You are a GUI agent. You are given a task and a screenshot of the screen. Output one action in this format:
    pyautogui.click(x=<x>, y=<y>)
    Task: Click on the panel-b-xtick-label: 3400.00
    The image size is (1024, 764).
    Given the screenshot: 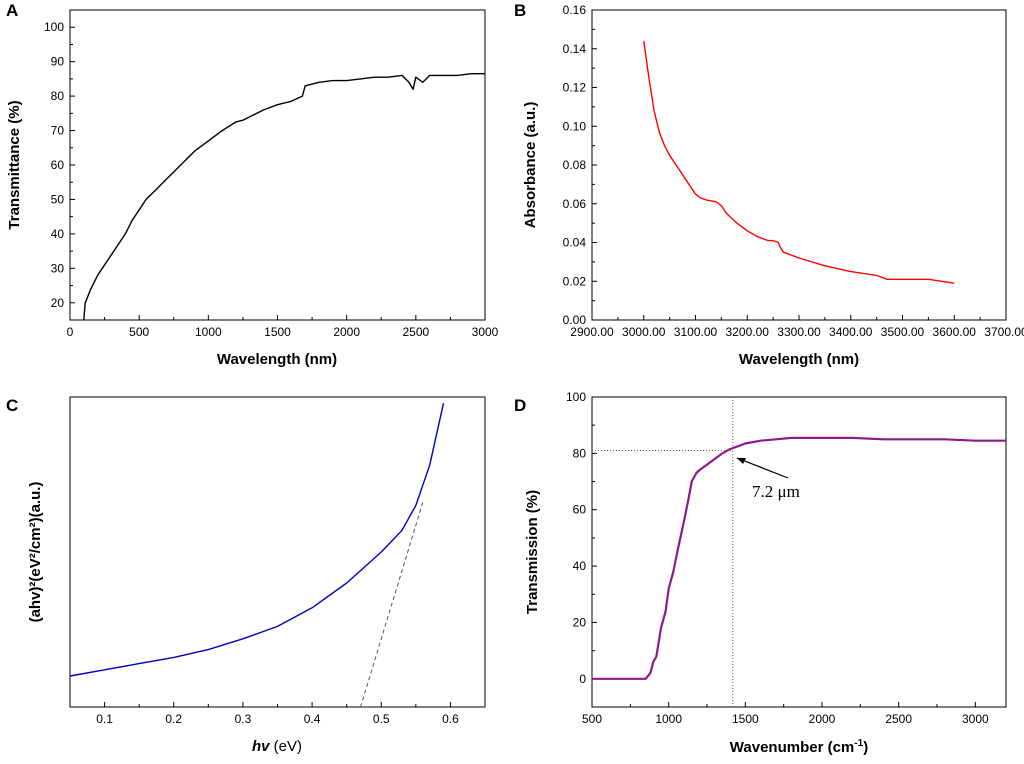 What is the action you would take?
    pyautogui.click(x=851, y=332)
    